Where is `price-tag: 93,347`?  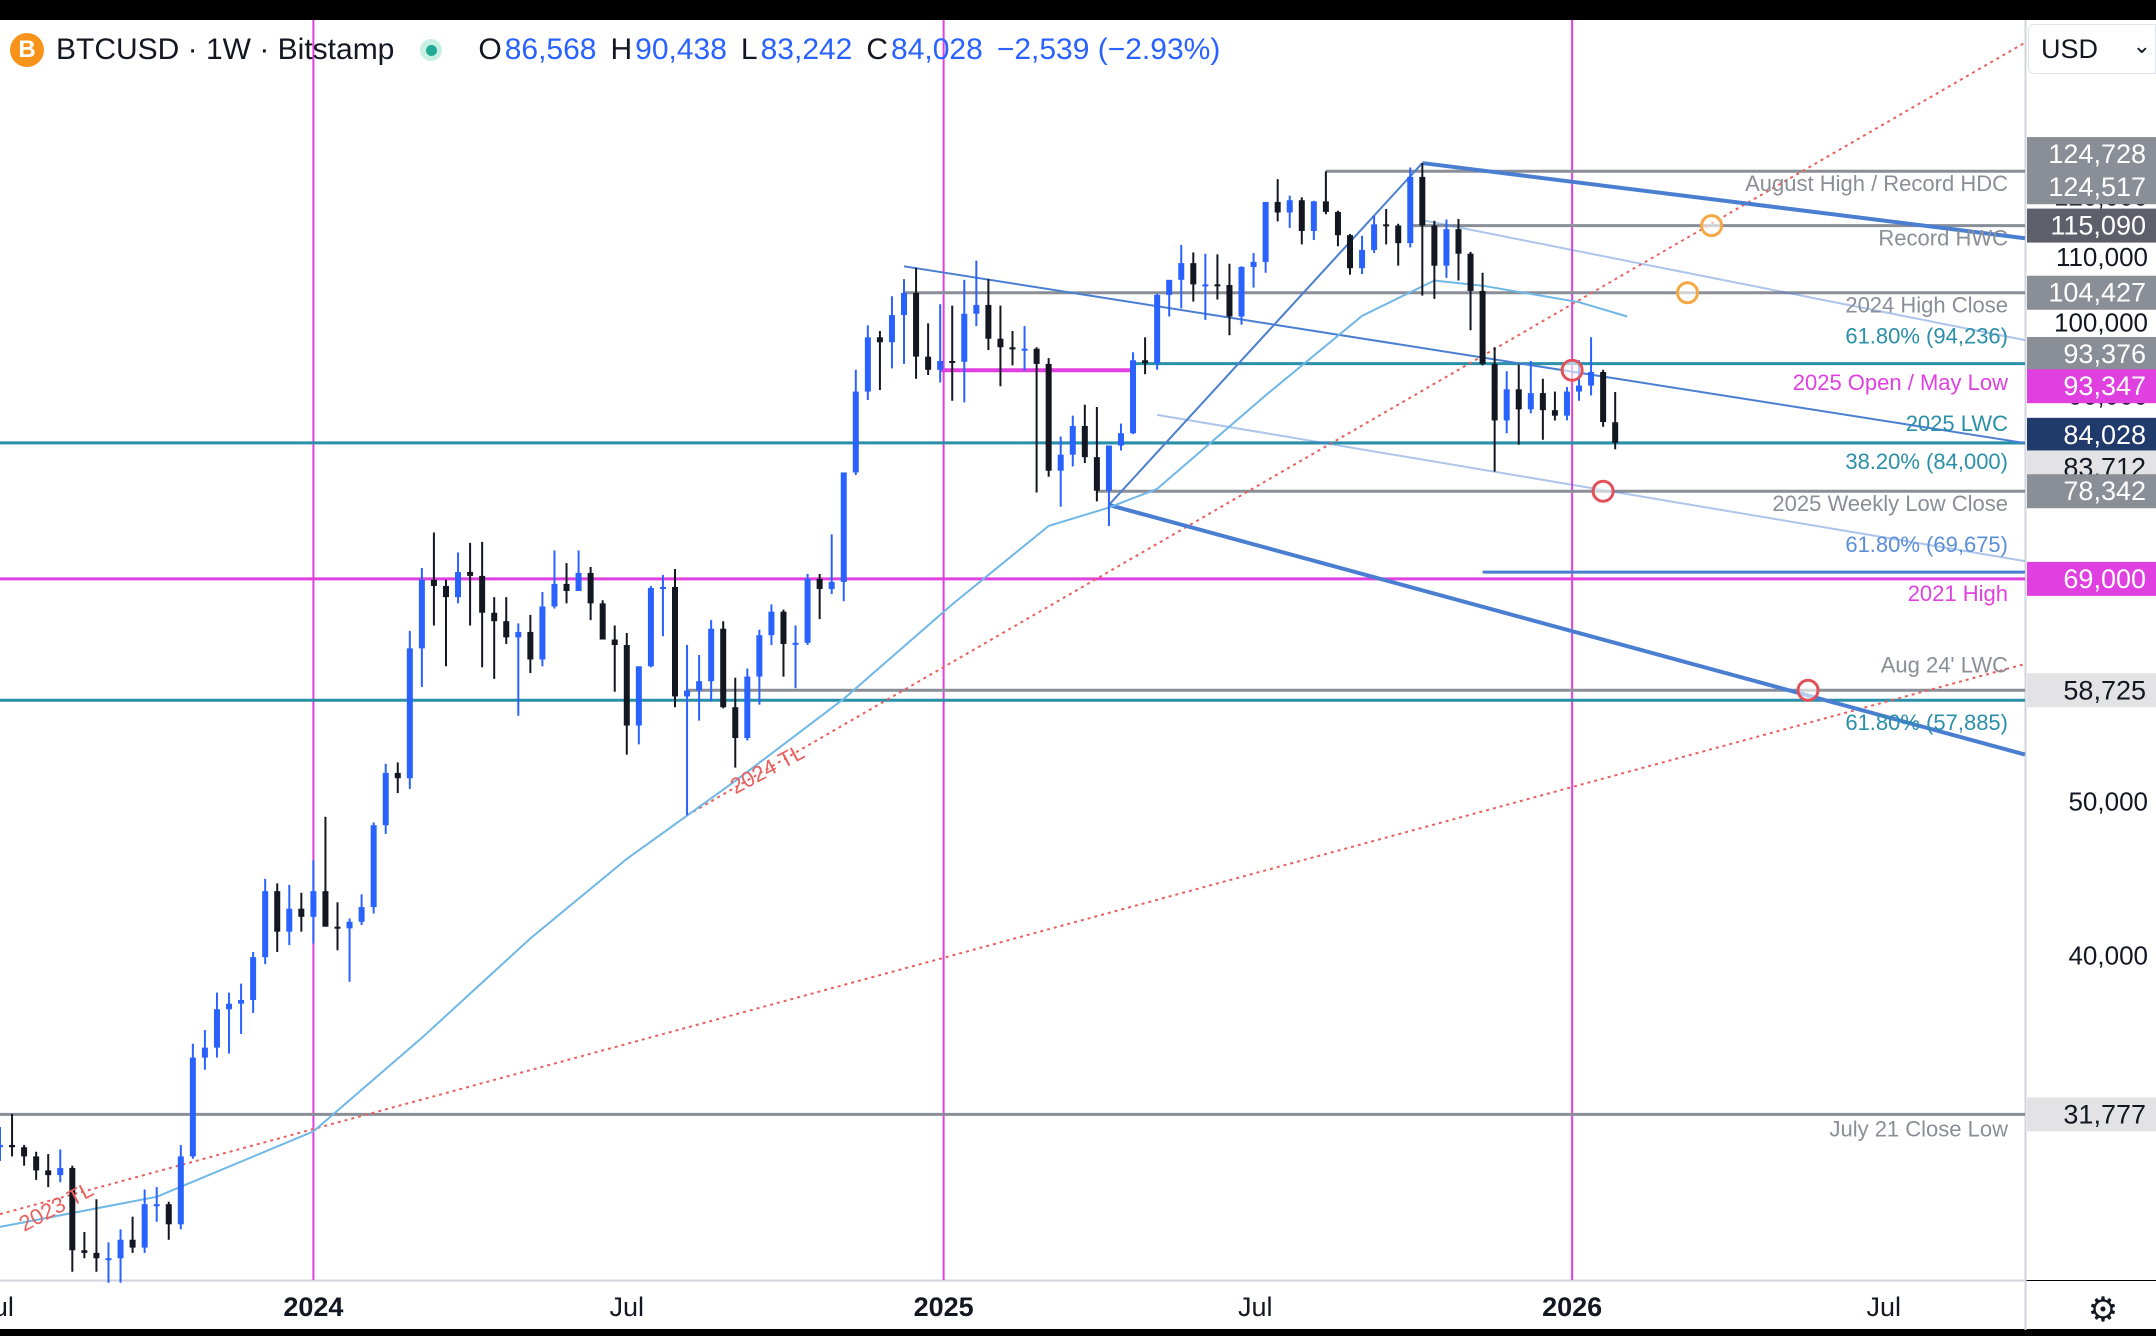 price-tag: 93,347 is located at coordinates (2091, 386).